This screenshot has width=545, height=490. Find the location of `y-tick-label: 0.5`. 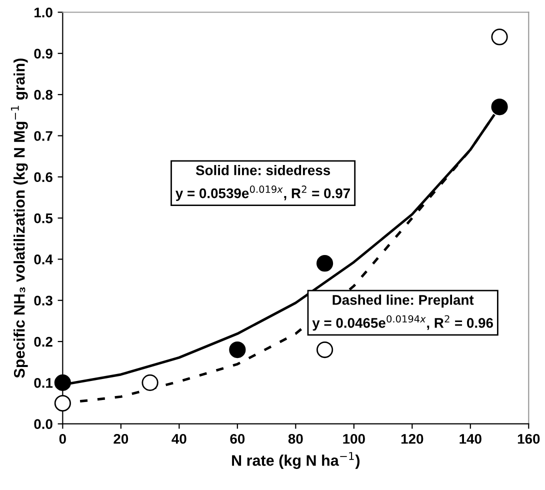

y-tick-label: 0.5 is located at coordinates (43, 218).